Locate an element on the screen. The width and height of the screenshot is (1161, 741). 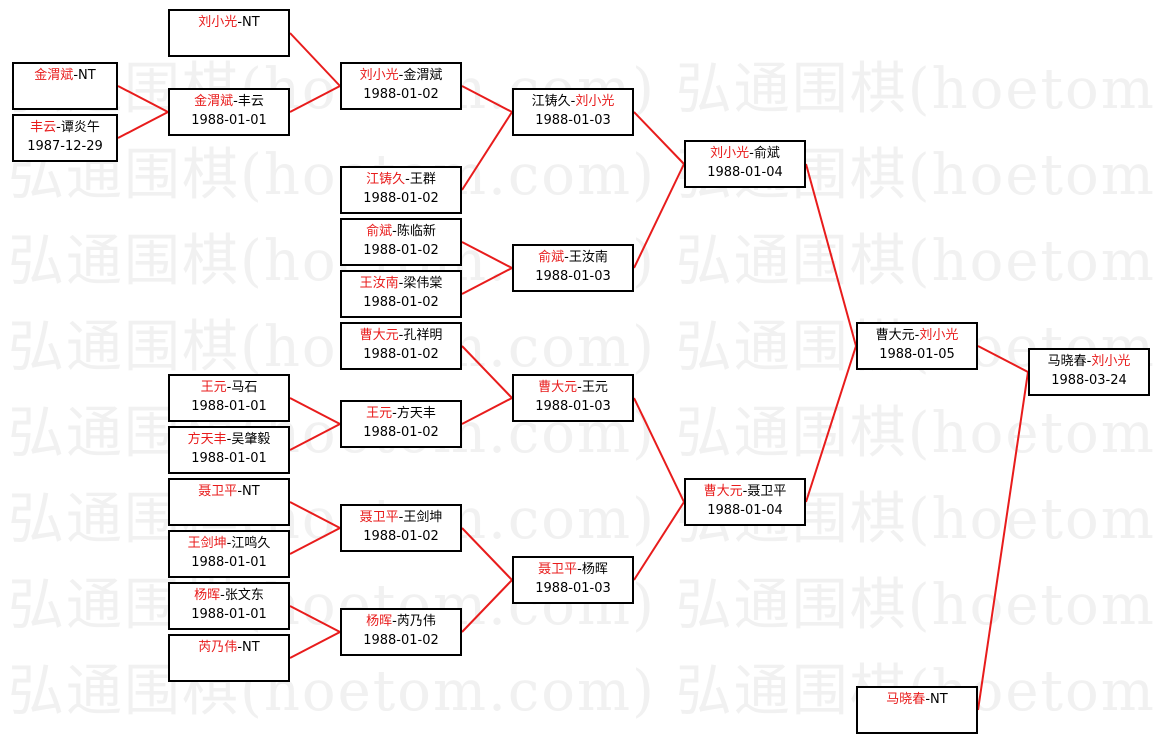
player-2: 马石 is located at coordinates (244, 387).